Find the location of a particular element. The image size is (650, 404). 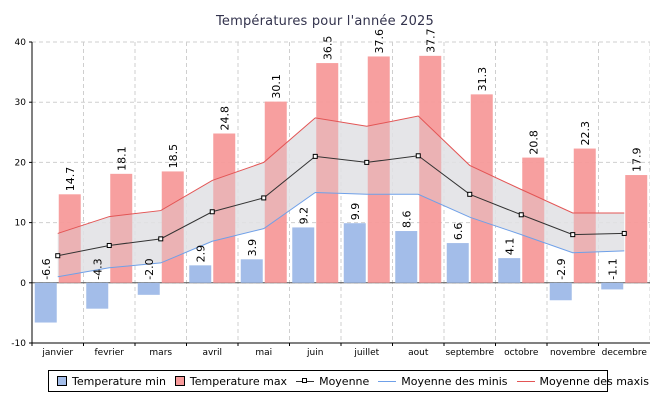

legend-item-temp-max: Temperature max is located at coordinates (231, 381).